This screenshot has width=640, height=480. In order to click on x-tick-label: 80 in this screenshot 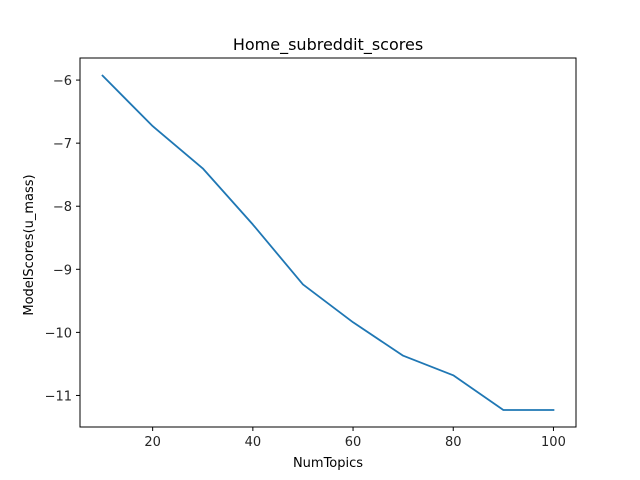, I will do `click(453, 442)`.